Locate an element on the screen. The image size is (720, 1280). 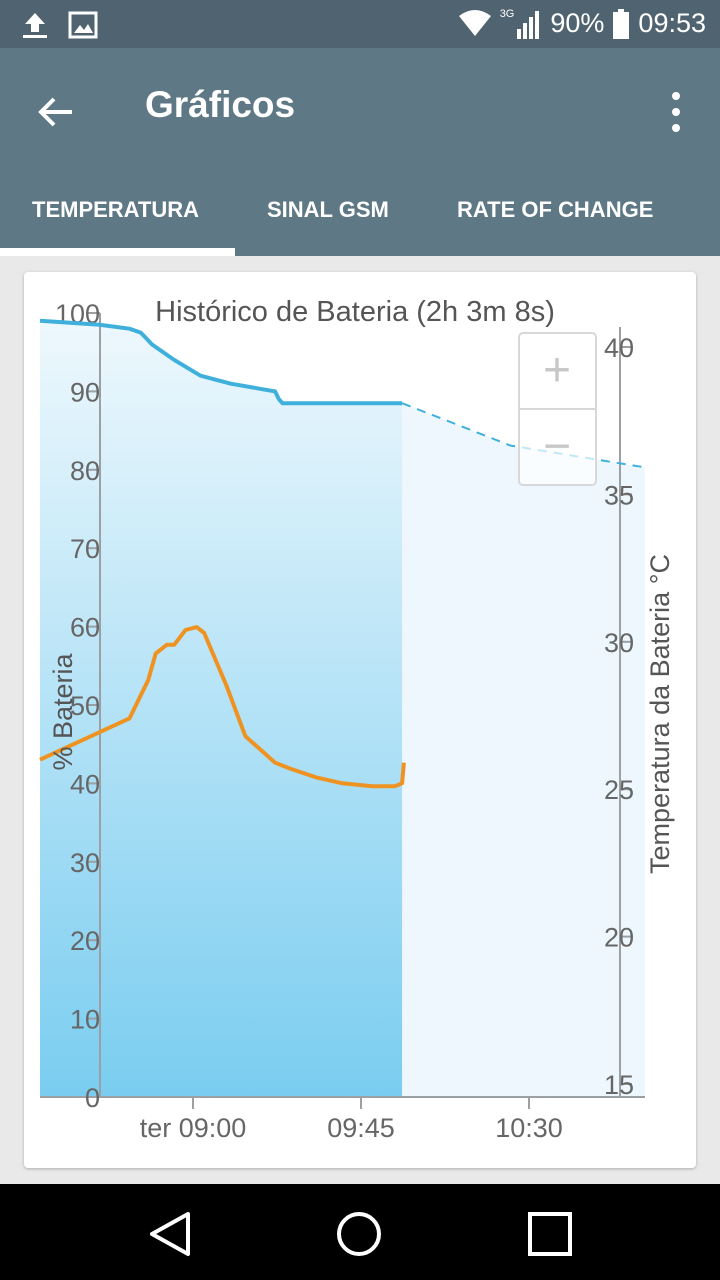
battery-icon is located at coordinates (621, 23).